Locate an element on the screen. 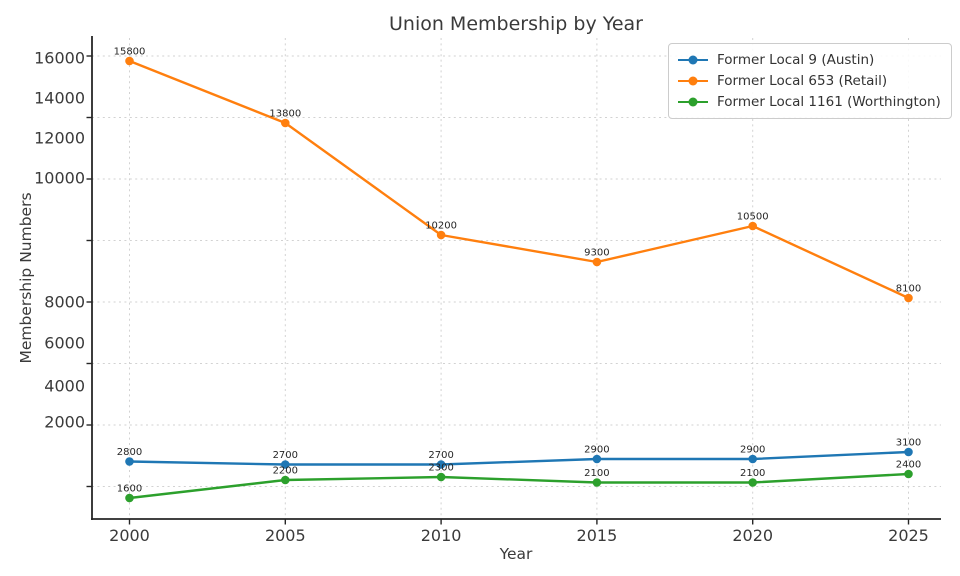  data-label: 10200 is located at coordinates (441, 226).